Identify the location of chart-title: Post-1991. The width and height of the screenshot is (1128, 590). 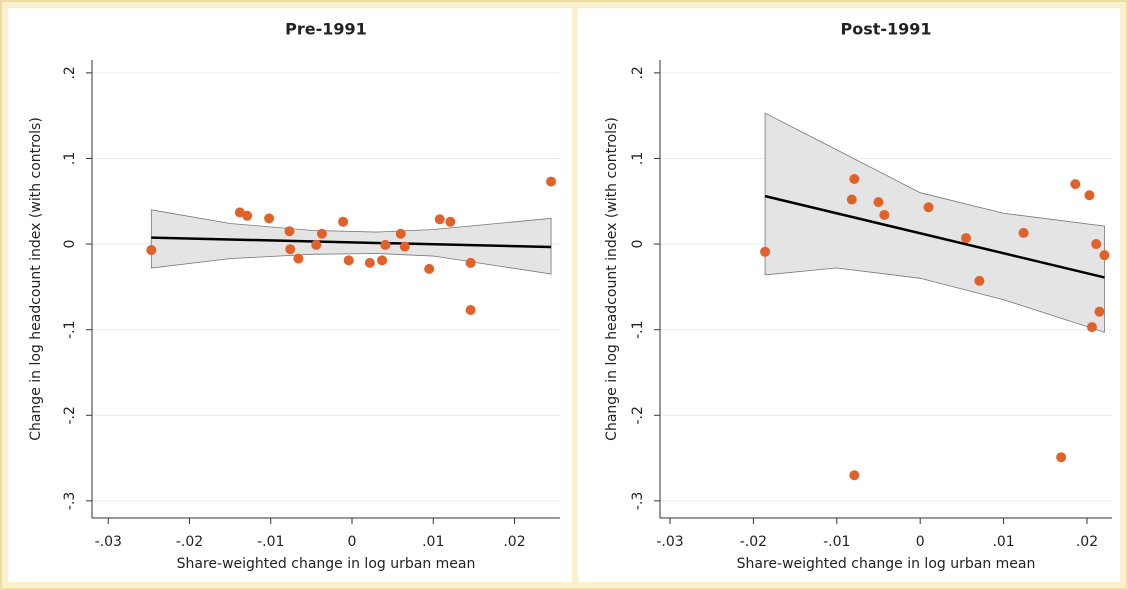
(885, 29).